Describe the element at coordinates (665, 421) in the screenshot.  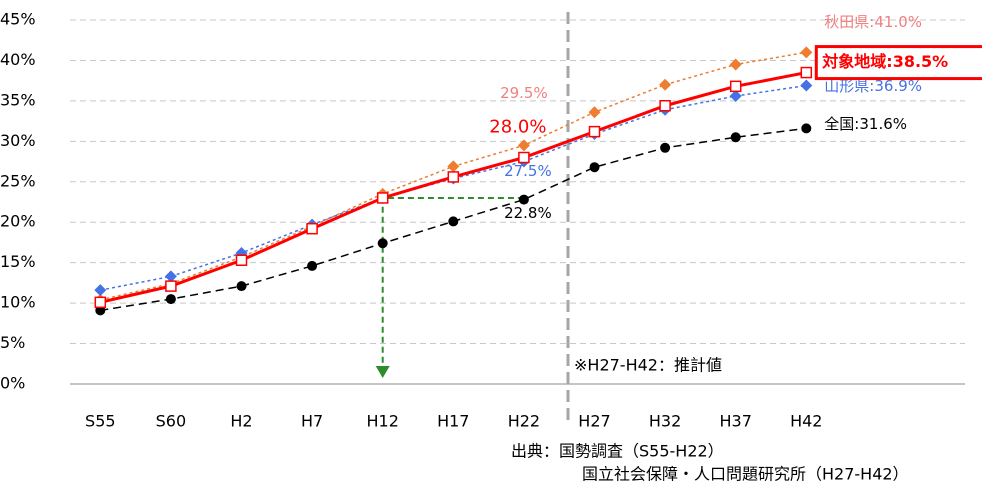
I see `x-tick-label: H32` at that location.